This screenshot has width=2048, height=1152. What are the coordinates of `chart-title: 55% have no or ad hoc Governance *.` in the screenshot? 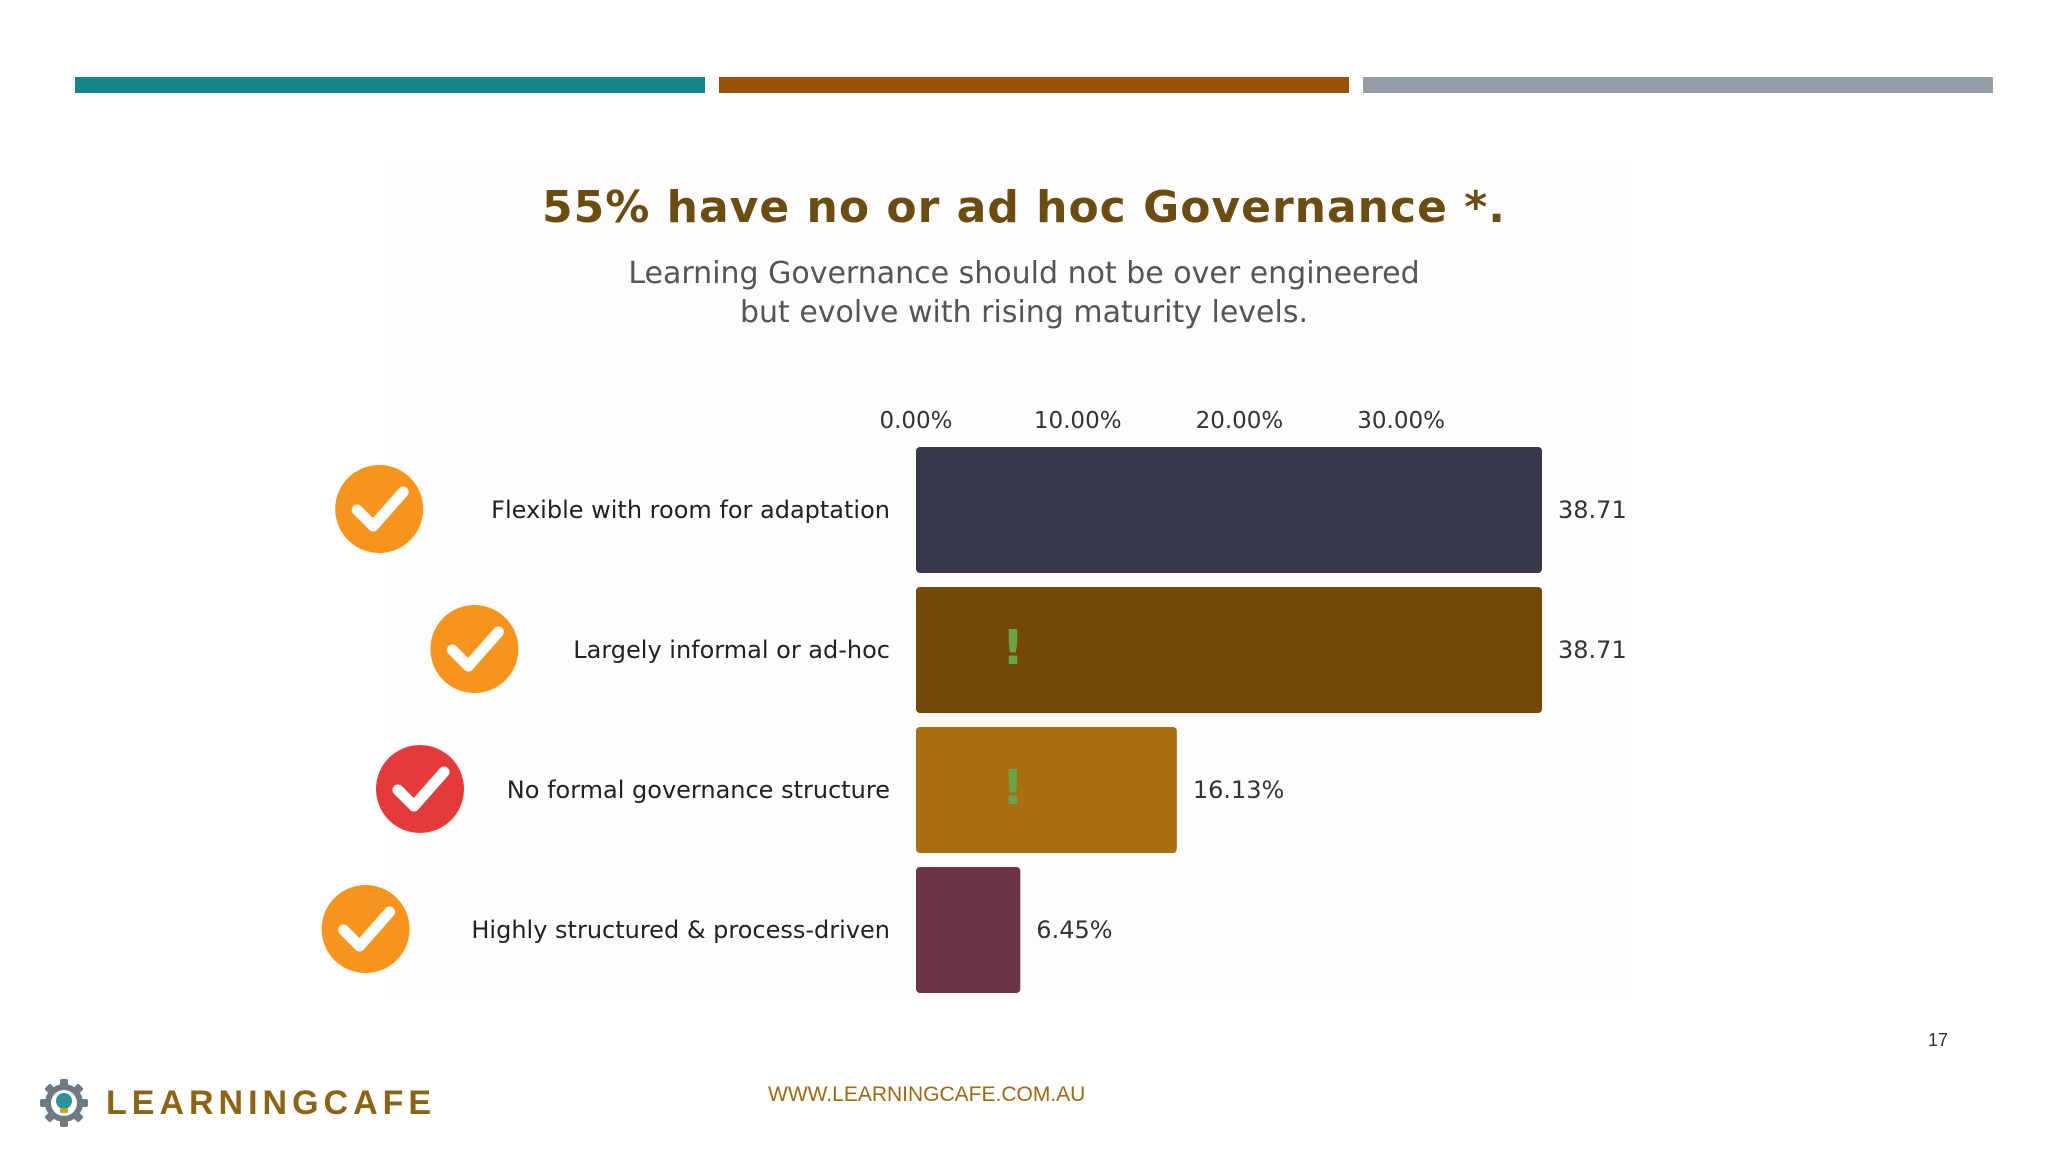 It's located at (1024, 207).